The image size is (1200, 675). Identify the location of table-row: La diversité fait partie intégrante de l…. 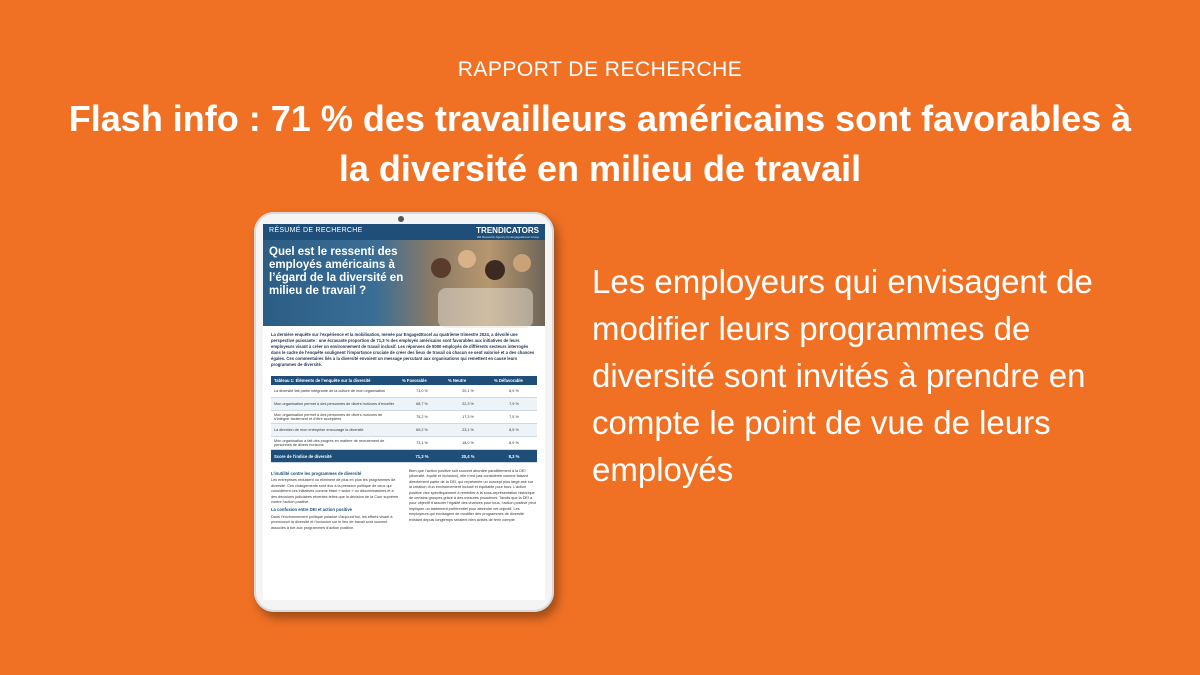
(404, 391).